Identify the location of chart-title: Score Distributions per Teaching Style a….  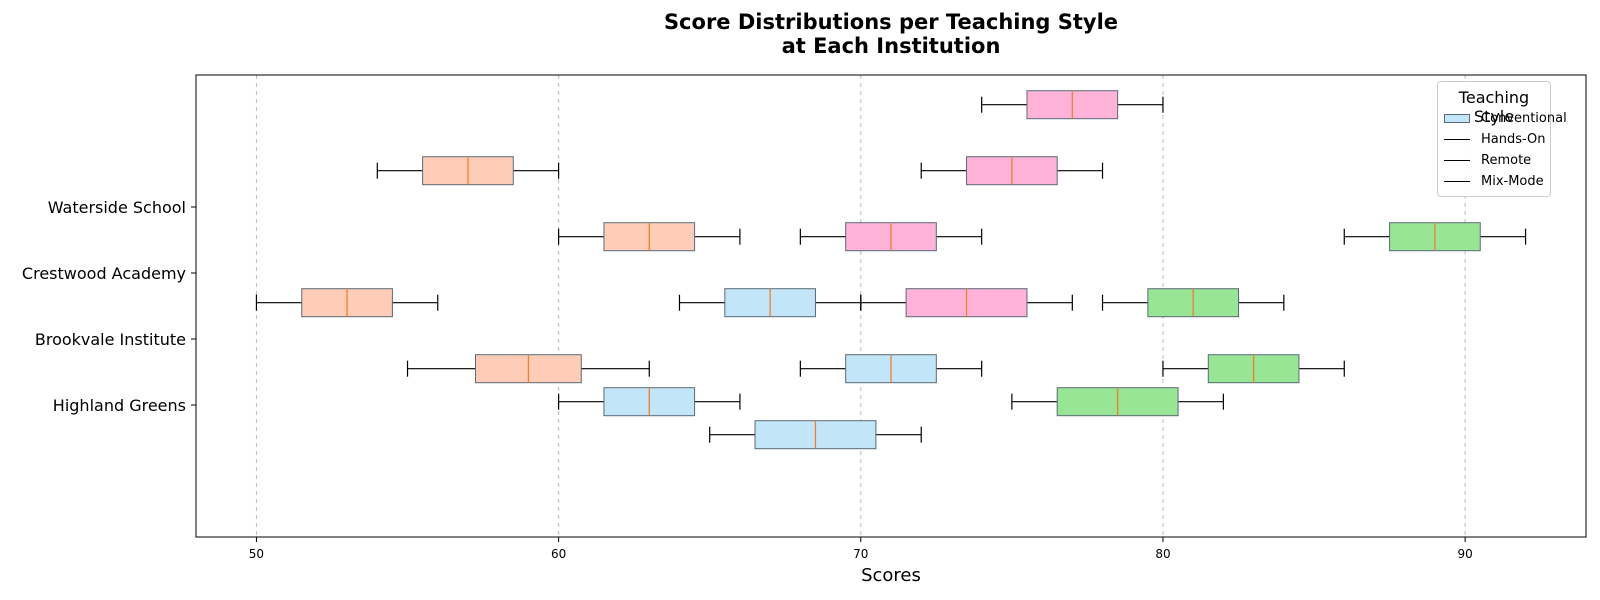
(800, 34).